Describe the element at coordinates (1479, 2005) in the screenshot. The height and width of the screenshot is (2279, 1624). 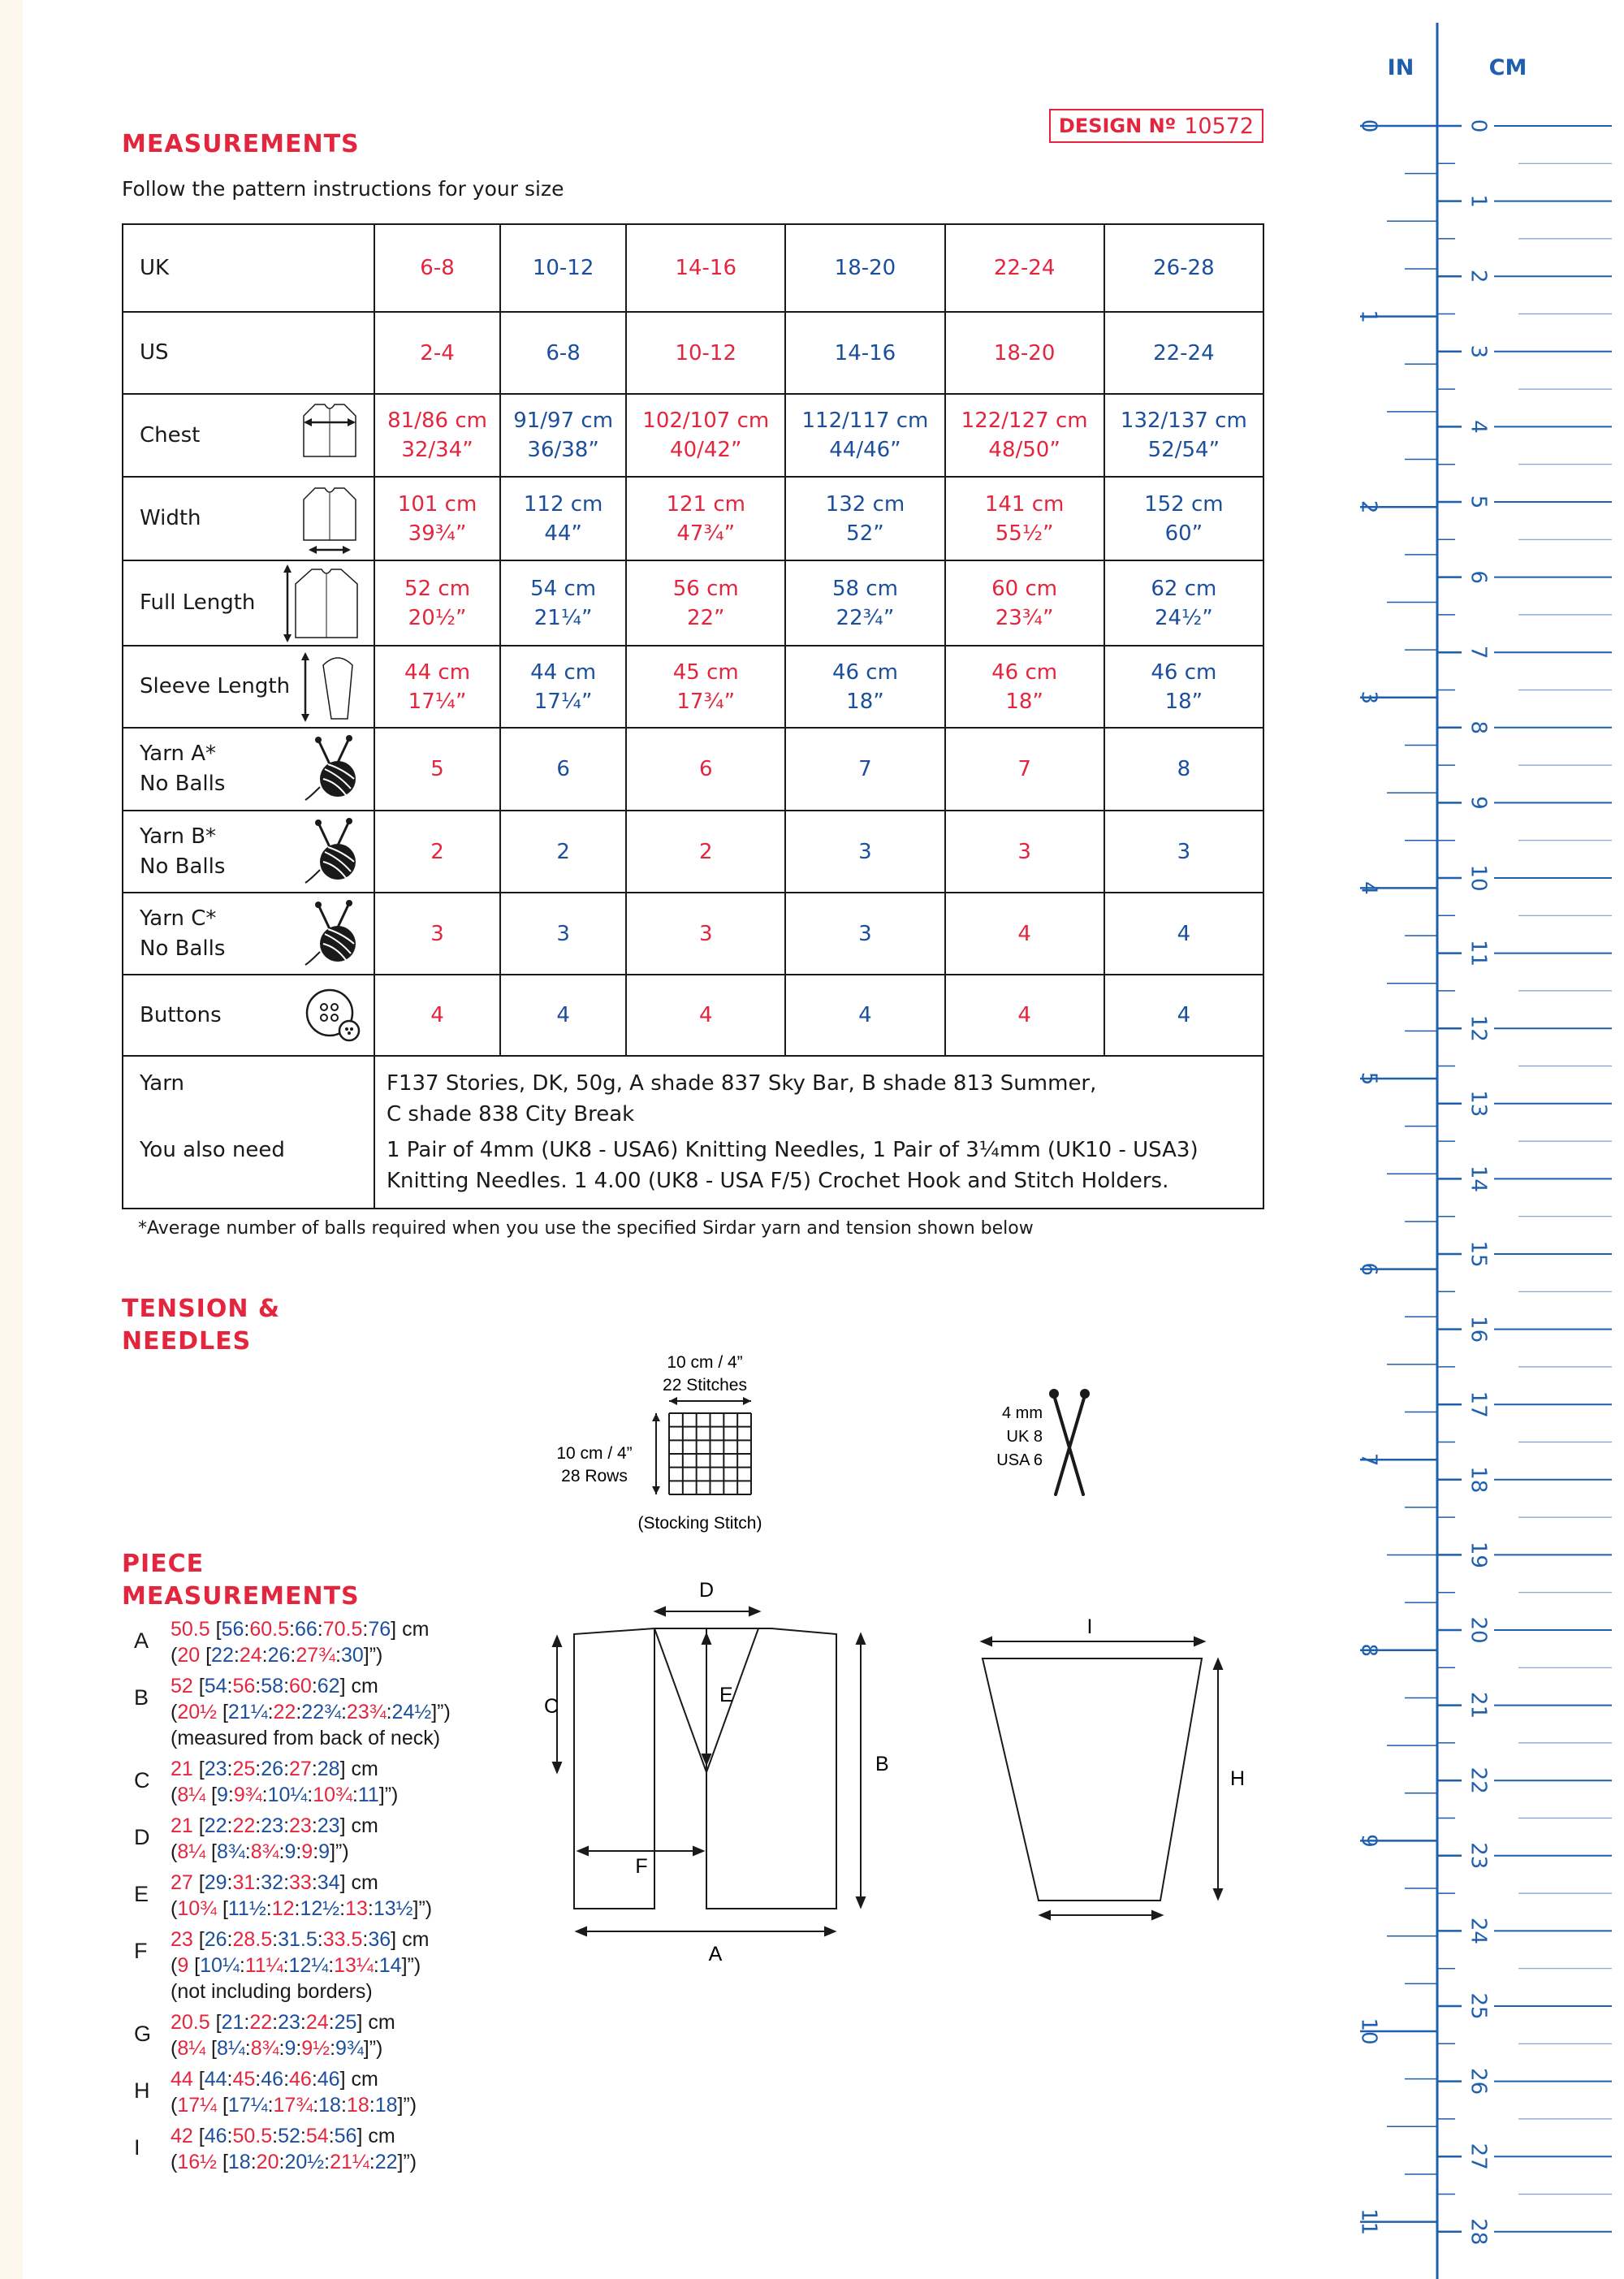
I see `ruler-number: 25` at that location.